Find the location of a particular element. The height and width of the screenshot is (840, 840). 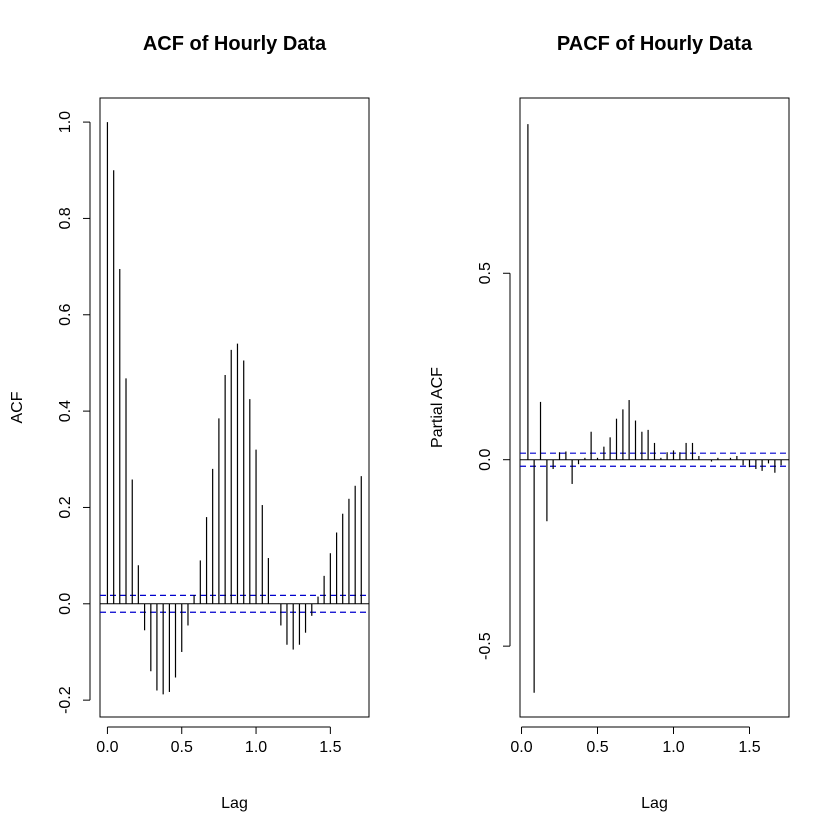

y-tick-label: -0.5 is located at coordinates (485, 646).